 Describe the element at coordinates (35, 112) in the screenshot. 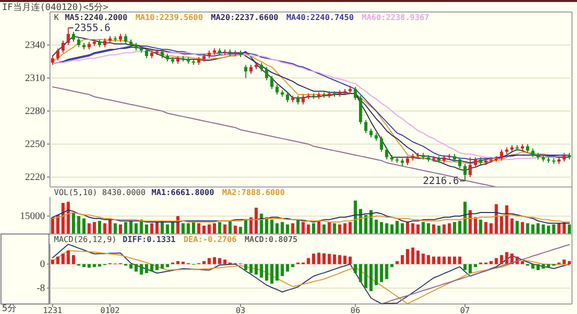

I see `y-tick-label: 2280` at that location.